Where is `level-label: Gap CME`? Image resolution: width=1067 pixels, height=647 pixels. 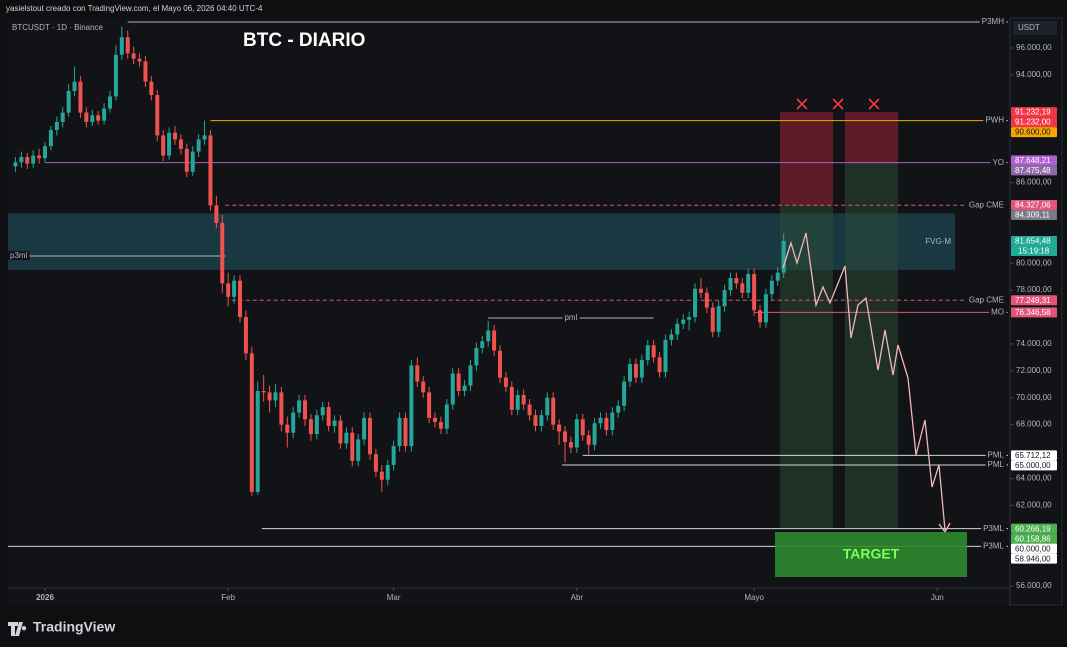 level-label: Gap CME is located at coordinates (986, 204).